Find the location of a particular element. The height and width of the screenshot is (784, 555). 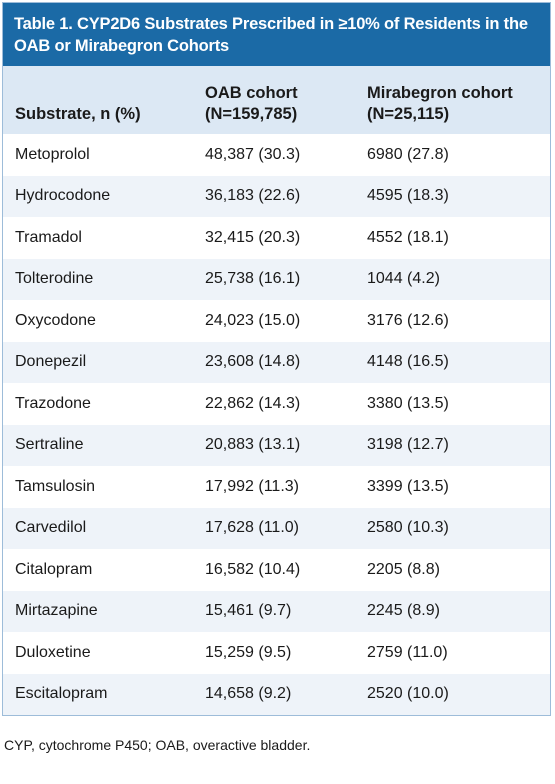

table-row: Mirtazapine 15,461 (9.7) 2245 (8.9) is located at coordinates (276, 611).